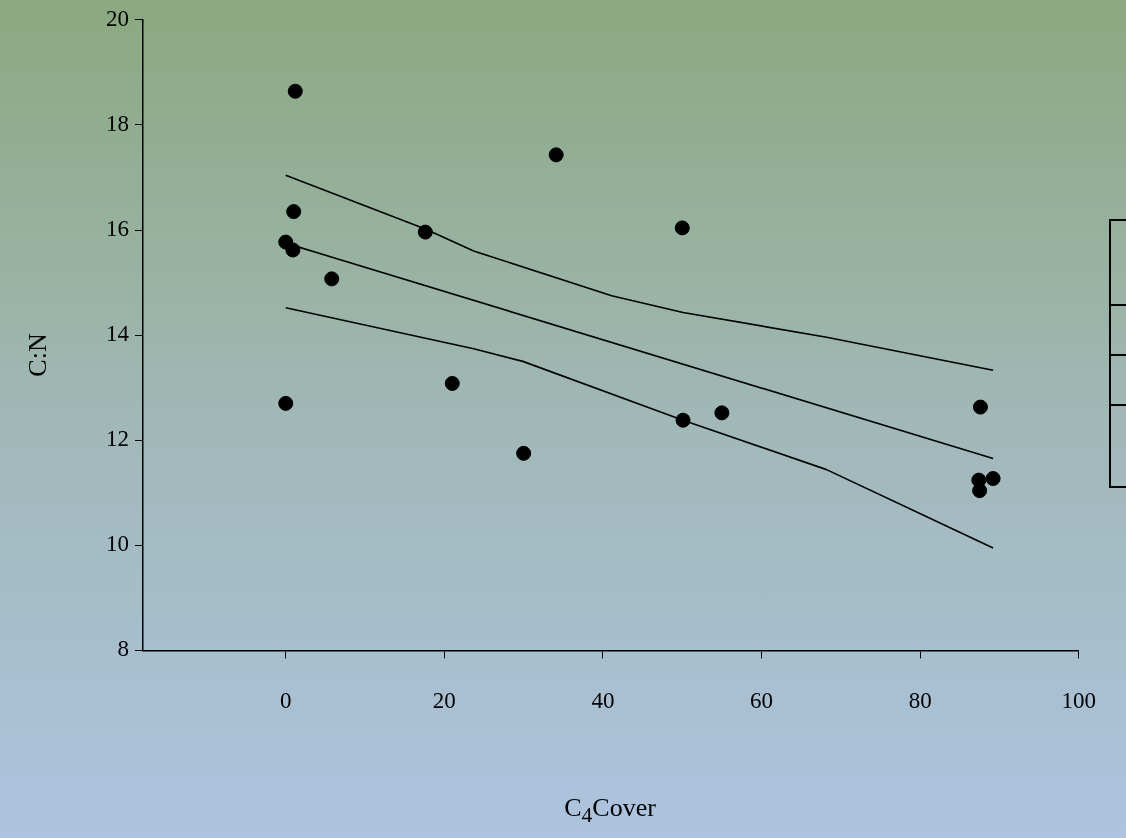 The image size is (1126, 838). I want to click on y-tick-label: 20, so click(117, 18).